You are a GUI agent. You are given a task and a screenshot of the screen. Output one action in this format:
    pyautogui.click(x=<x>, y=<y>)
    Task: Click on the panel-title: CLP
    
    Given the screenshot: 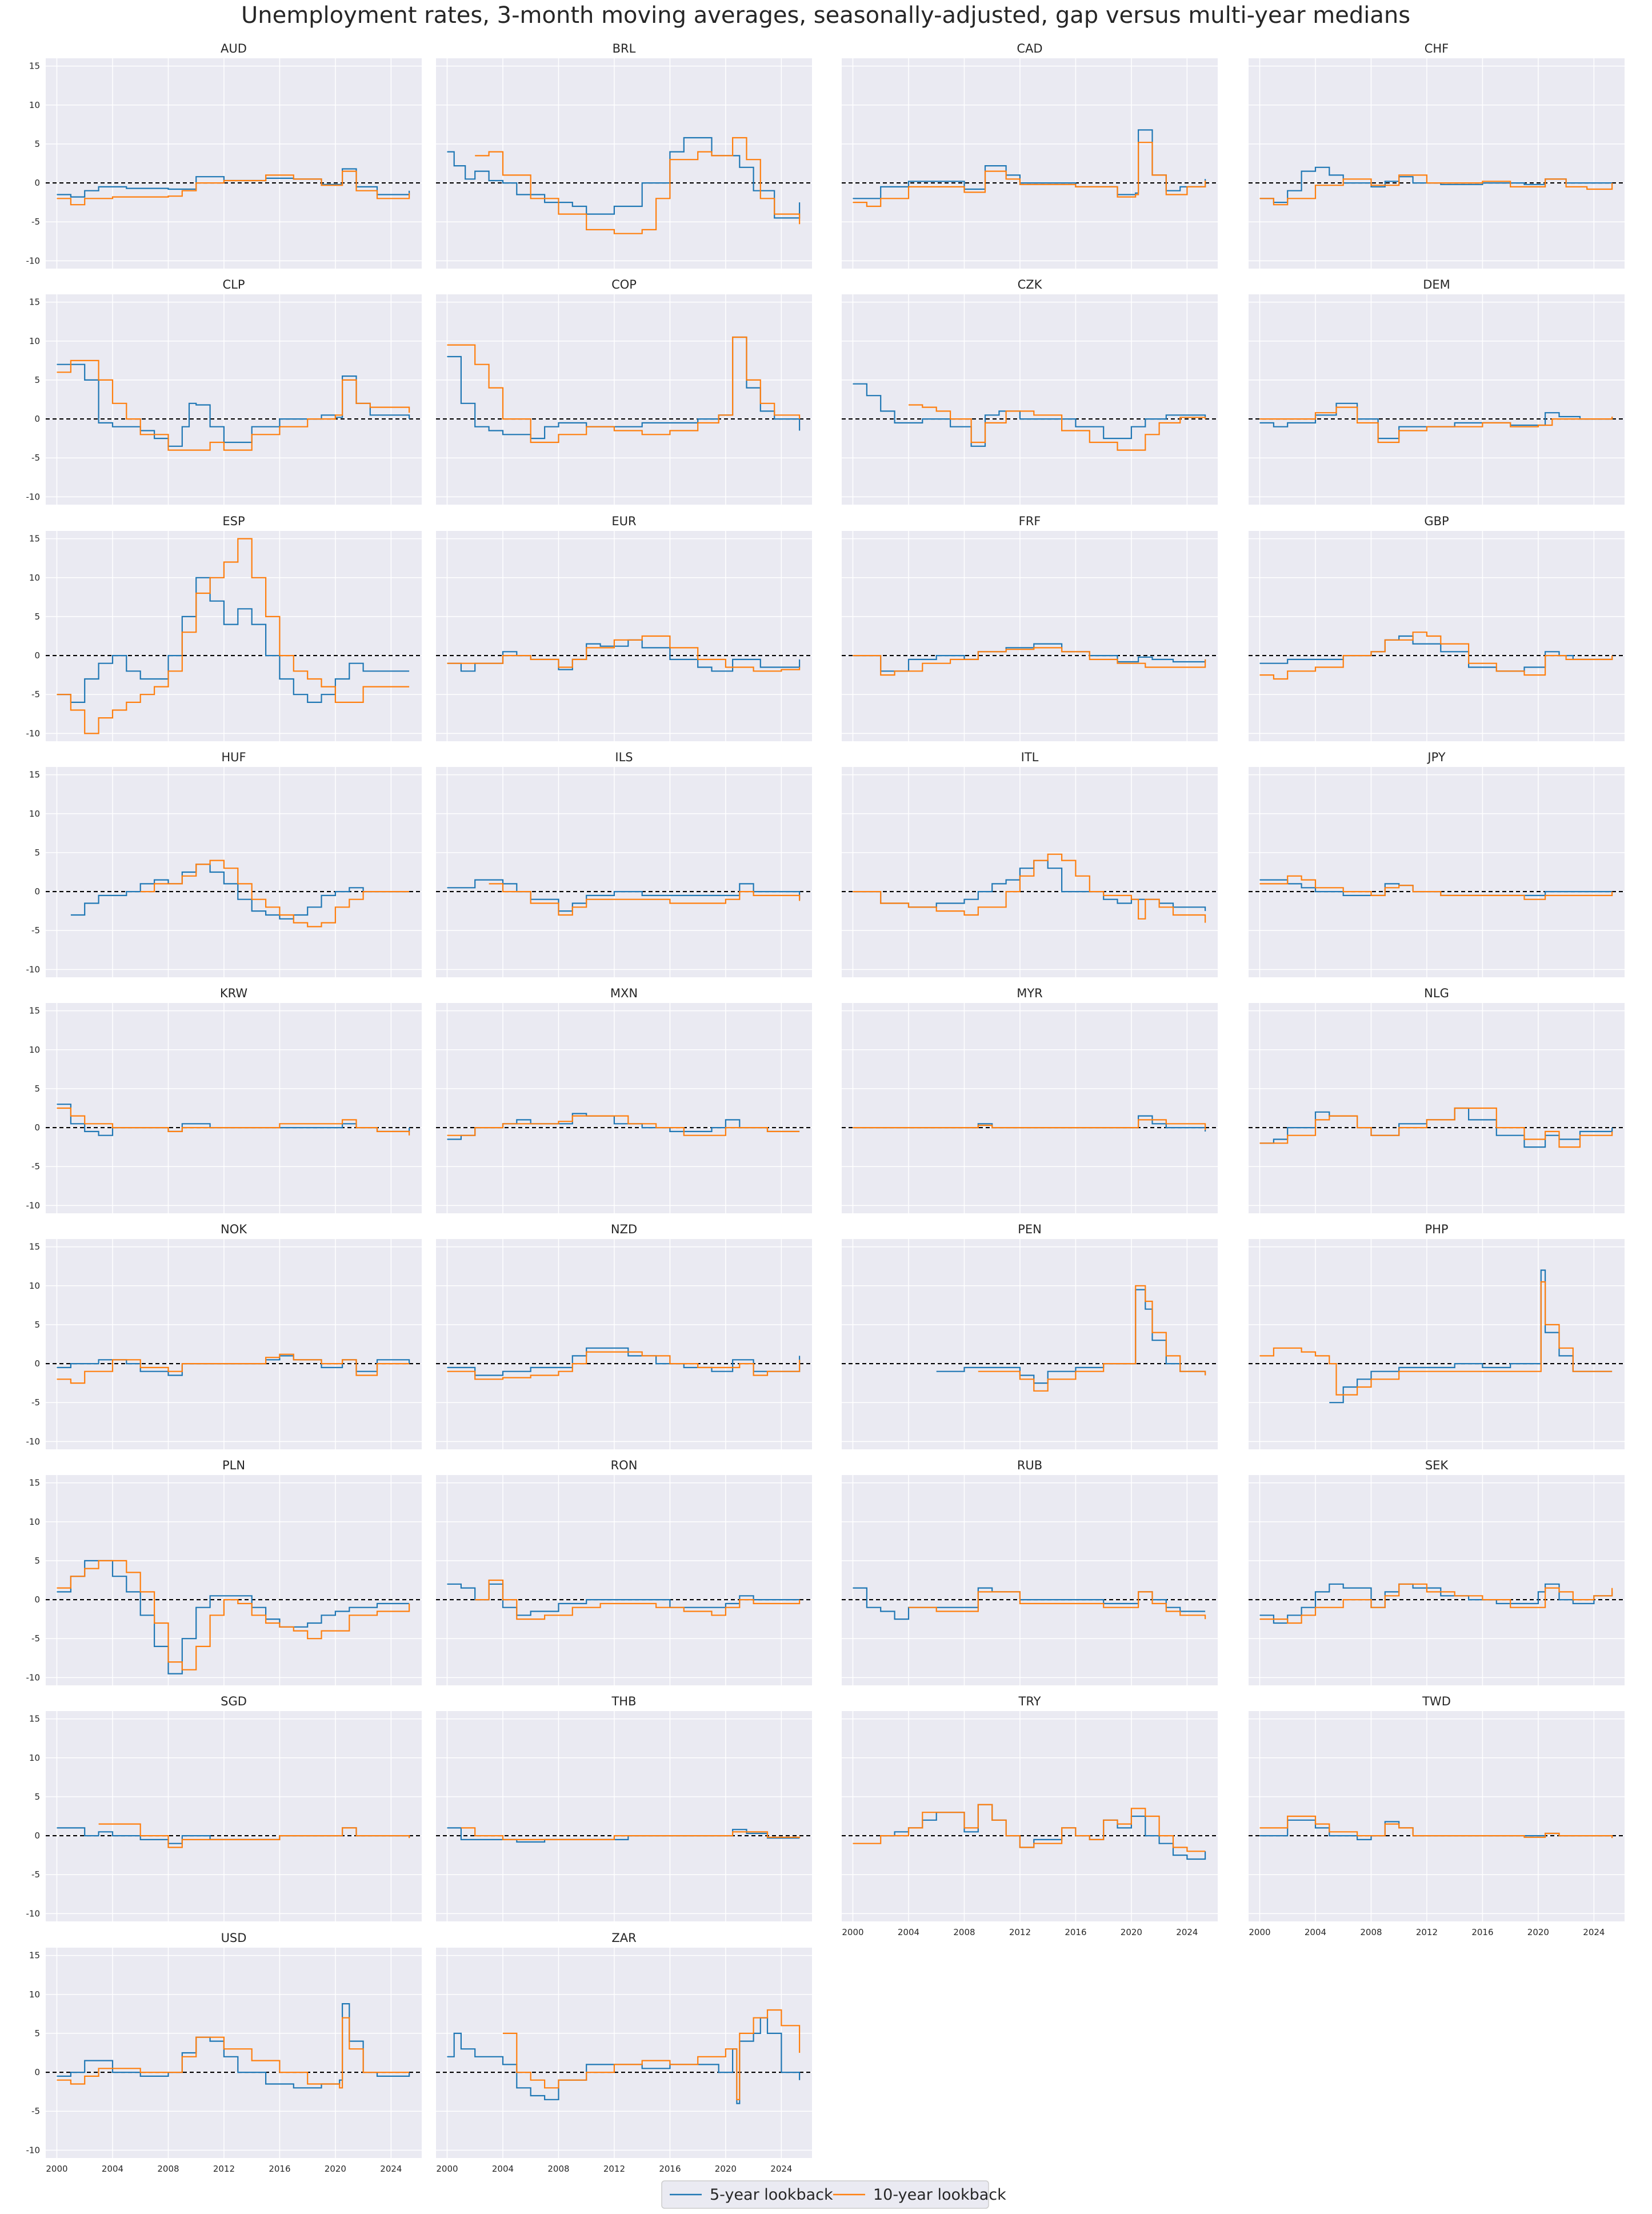 What is the action you would take?
    pyautogui.click(x=233, y=284)
    